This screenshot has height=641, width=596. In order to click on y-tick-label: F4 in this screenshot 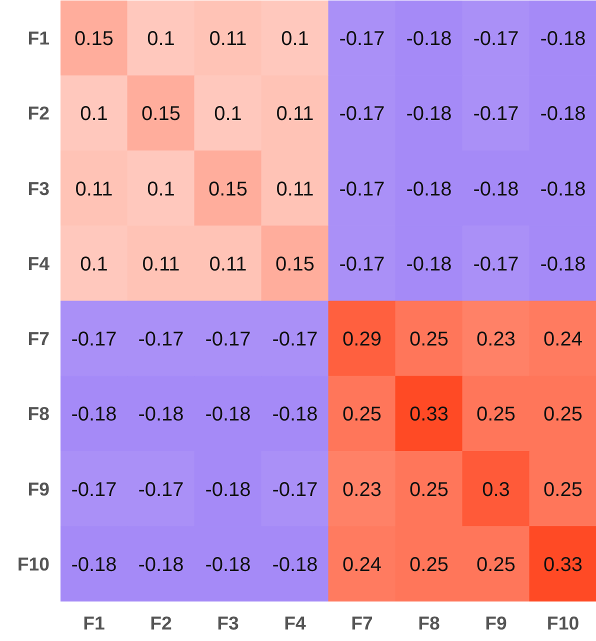, I will do `click(39, 263)`.